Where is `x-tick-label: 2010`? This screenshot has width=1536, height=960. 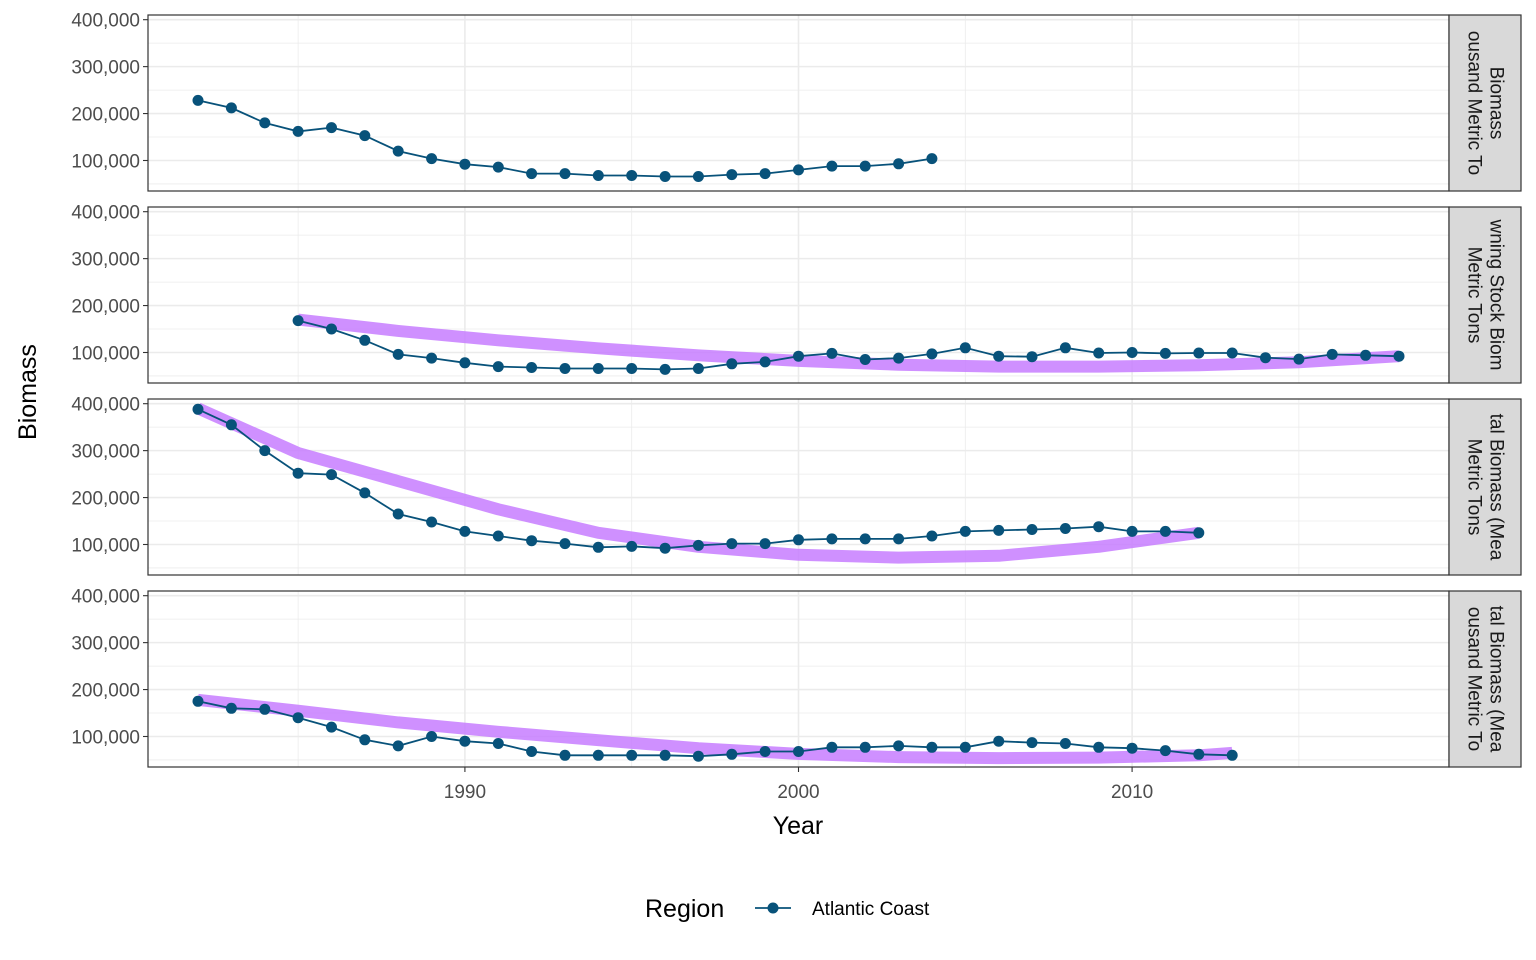 x-tick-label: 2010 is located at coordinates (1132, 792).